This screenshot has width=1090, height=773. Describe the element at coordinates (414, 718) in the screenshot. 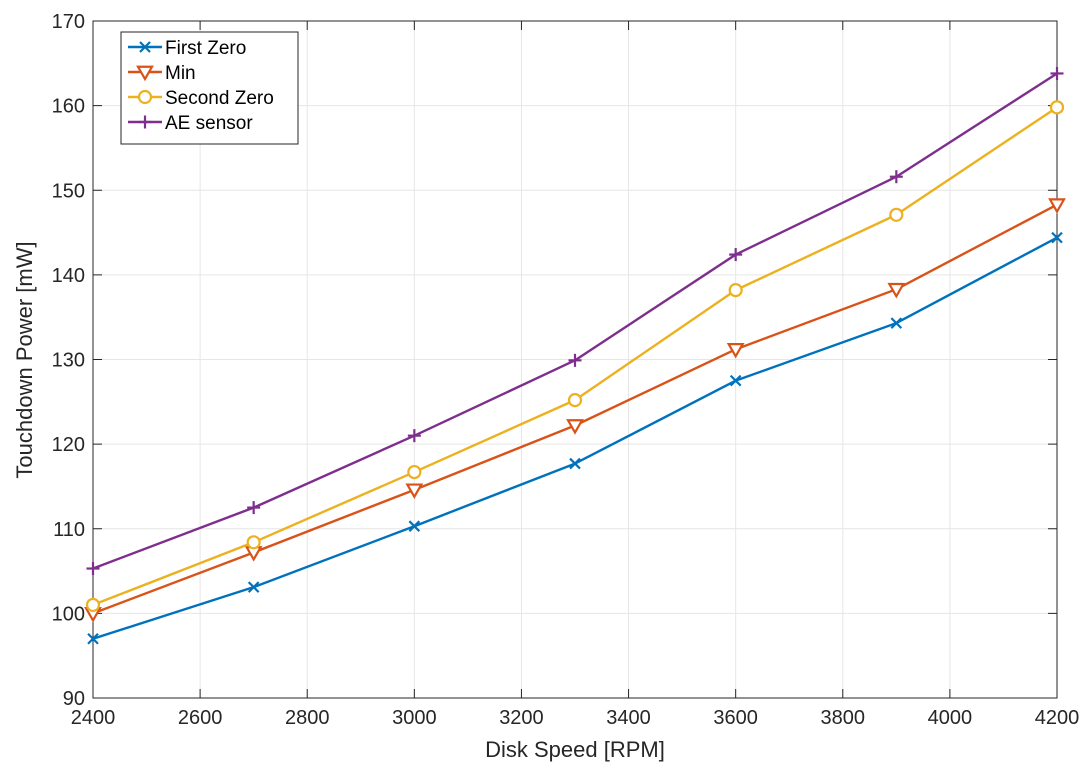

I see `x-tick-label: 3000` at that location.